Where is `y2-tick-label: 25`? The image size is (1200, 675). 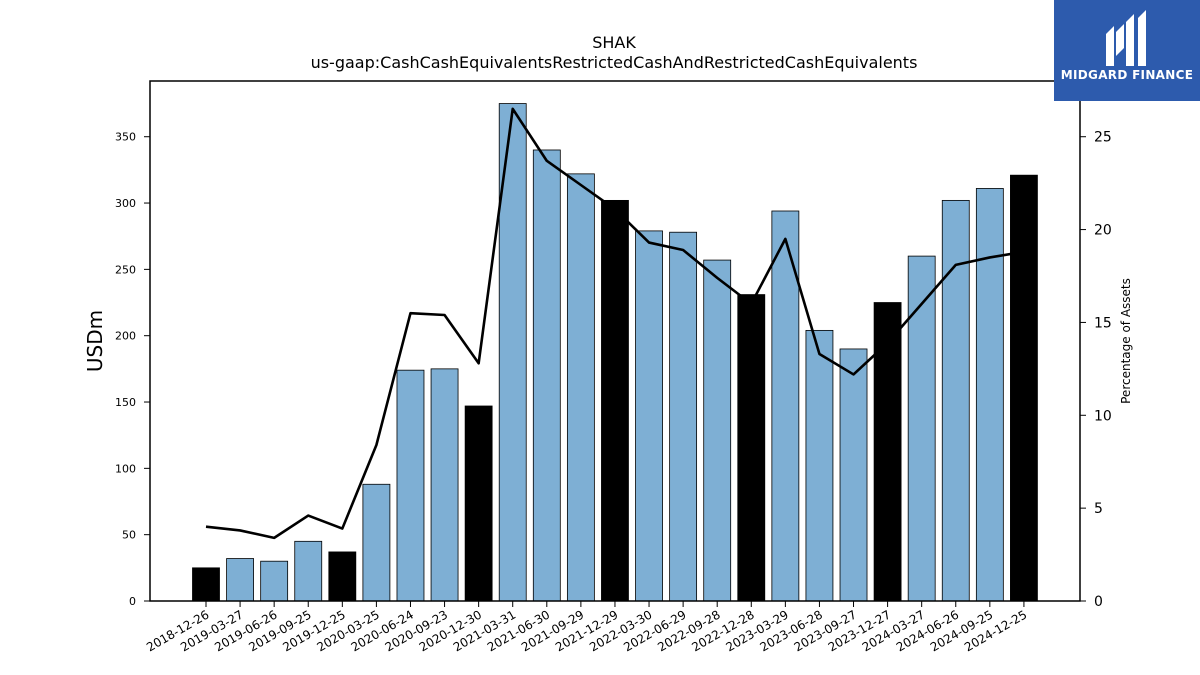 y2-tick-label: 25 is located at coordinates (1103, 138).